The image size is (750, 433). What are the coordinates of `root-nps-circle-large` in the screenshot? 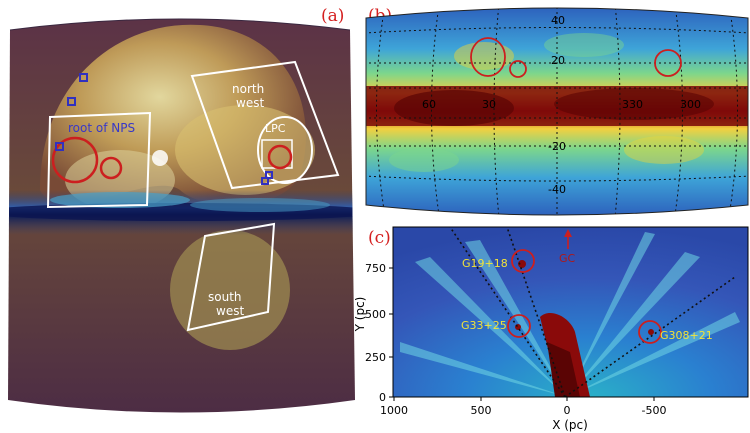 It's located at (75, 160).